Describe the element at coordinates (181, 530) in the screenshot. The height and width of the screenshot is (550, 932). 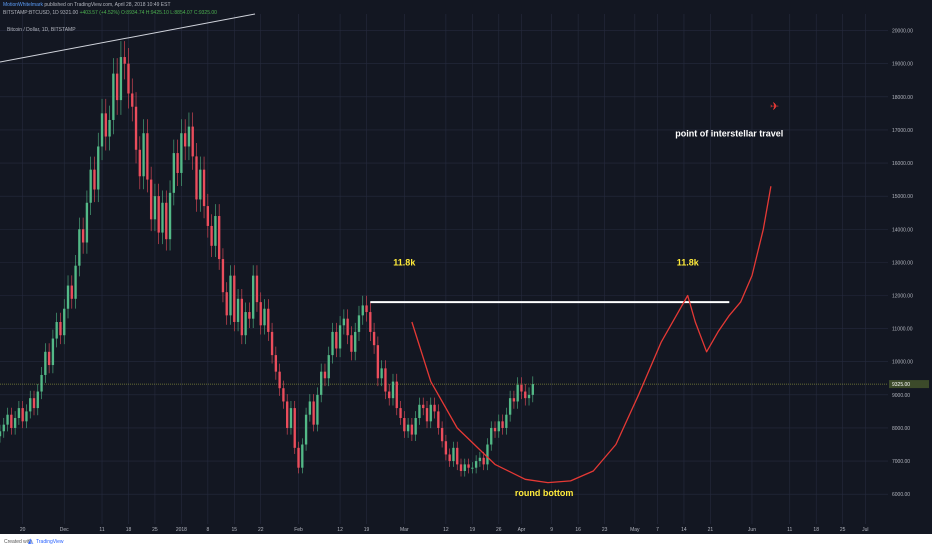
I see `x-tick-label: 2018` at that location.